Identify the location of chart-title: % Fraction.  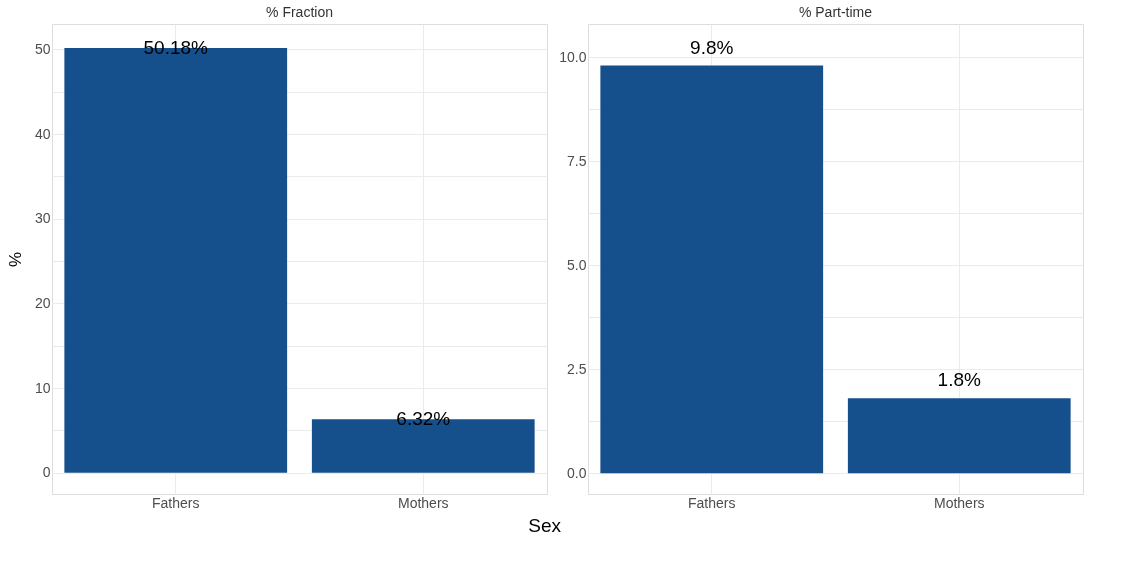
(299, 12).